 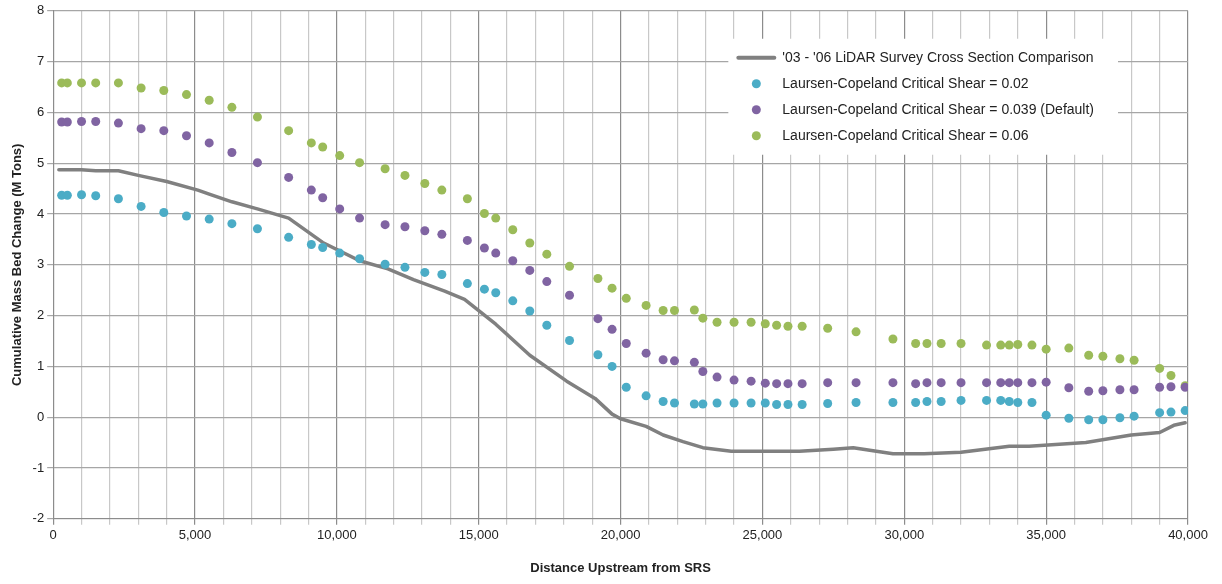 I want to click on legend-label: Laursen-Copeland Critical Shear = 0.02, so click(x=905, y=82).